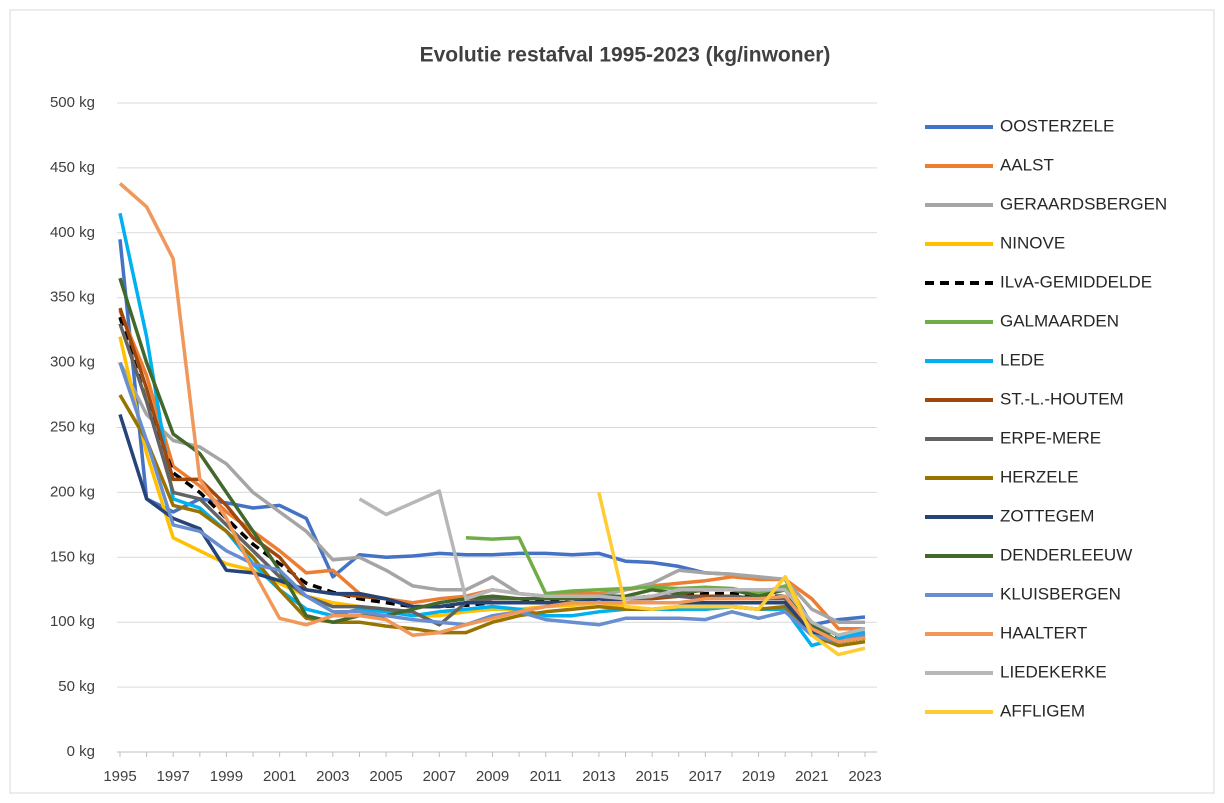  Describe the element at coordinates (332, 776) in the screenshot. I see `x-tick-label: 2003` at that location.